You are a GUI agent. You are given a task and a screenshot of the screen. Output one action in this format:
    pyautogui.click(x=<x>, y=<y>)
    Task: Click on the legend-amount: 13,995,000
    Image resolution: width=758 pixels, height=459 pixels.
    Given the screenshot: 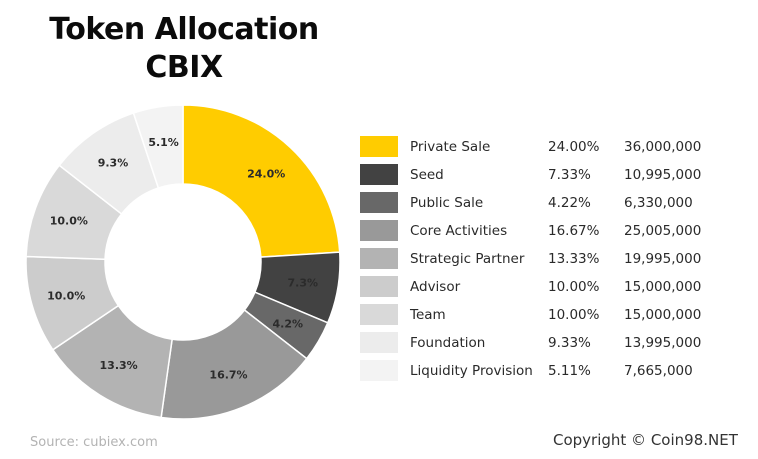 What is the action you would take?
    pyautogui.click(x=663, y=343)
    